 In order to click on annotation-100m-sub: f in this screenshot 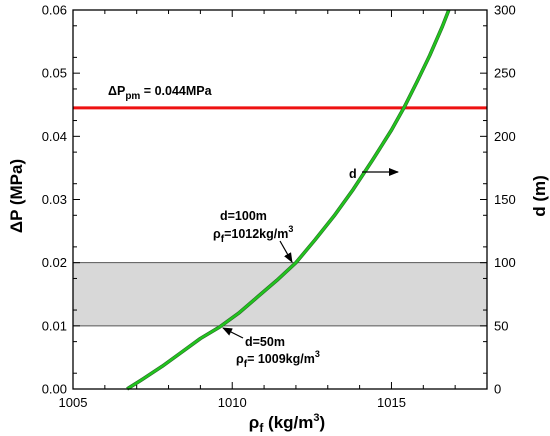, I will do `click(223, 239)`.